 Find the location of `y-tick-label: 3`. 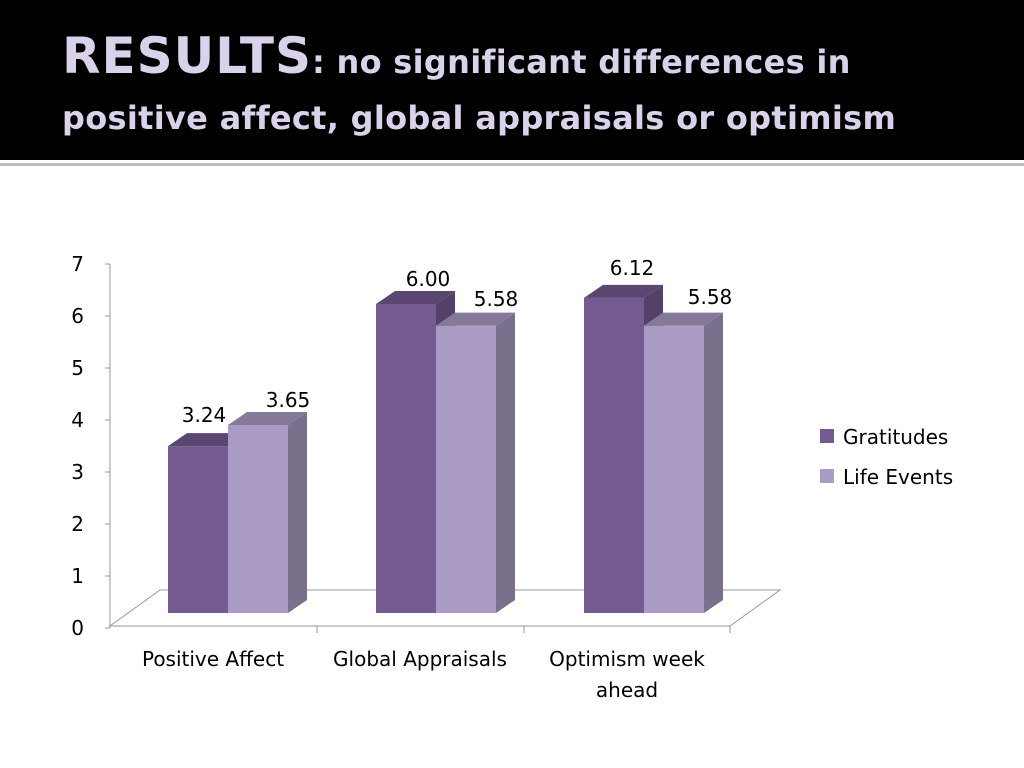

y-tick-label: 3 is located at coordinates (77, 472).